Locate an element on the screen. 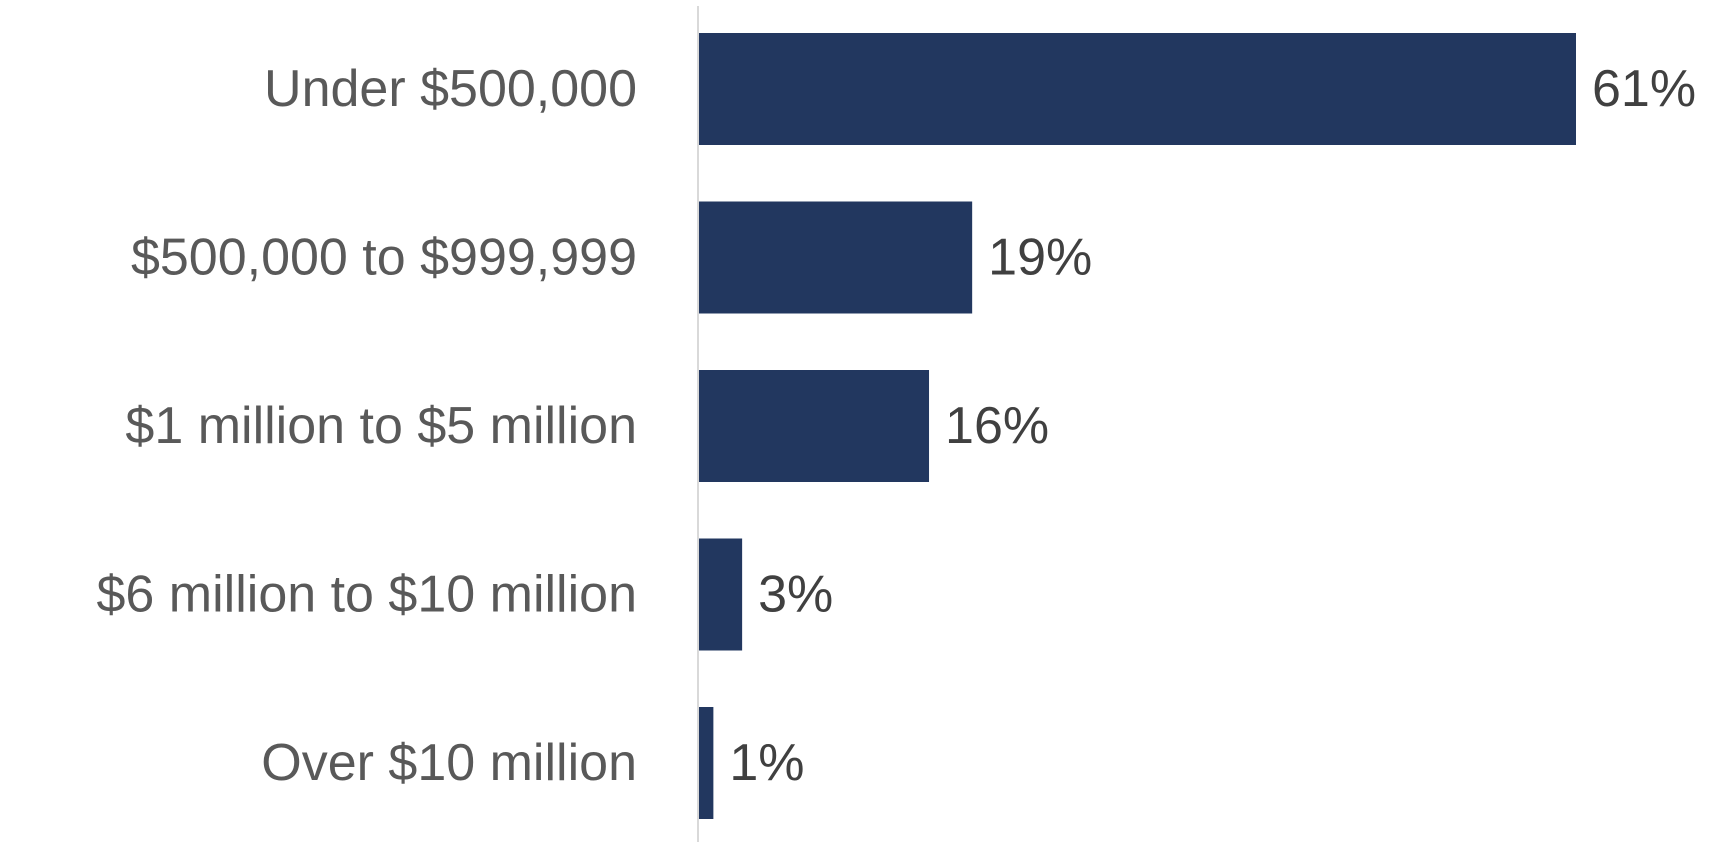  value-label: 61% is located at coordinates (1644, 89).